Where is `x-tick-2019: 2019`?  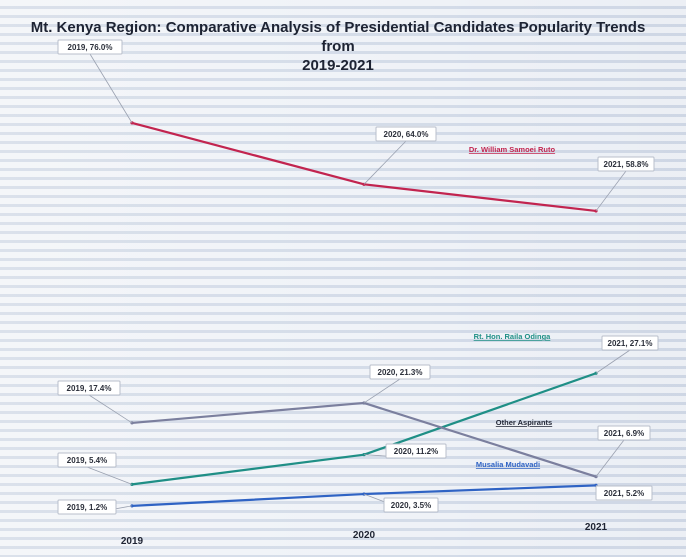
x-tick-2019: 2019 is located at coordinates (132, 541).